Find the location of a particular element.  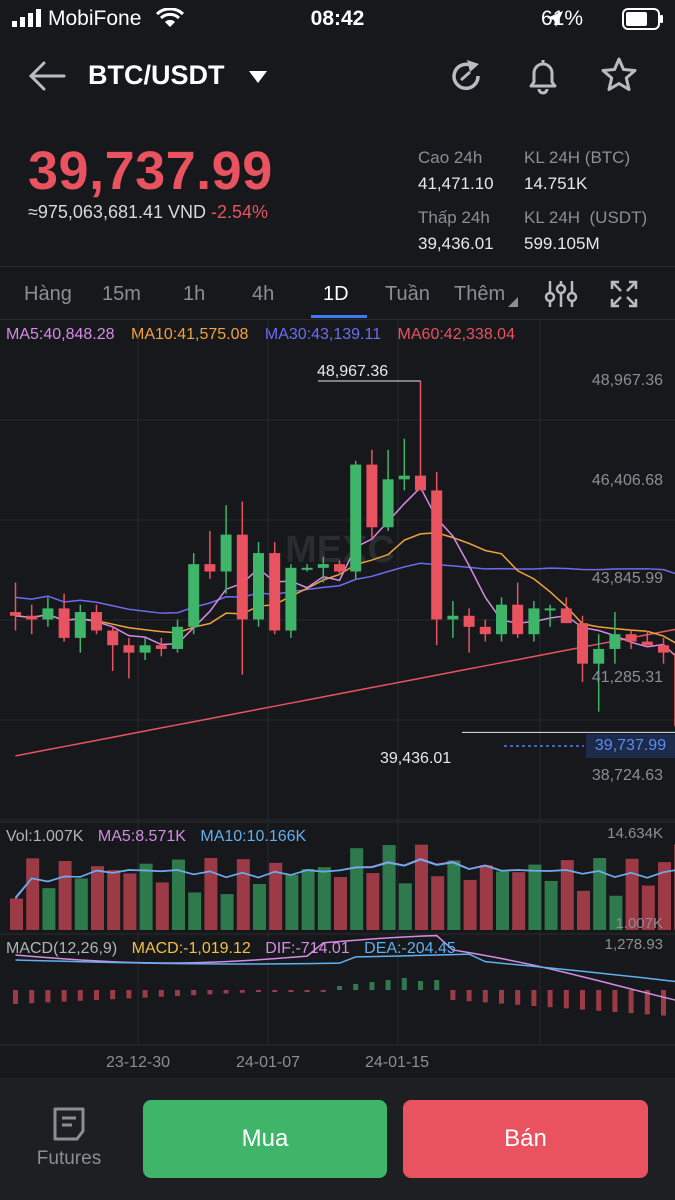

yaxis-label-4: 41,285.31 is located at coordinates (627, 677).